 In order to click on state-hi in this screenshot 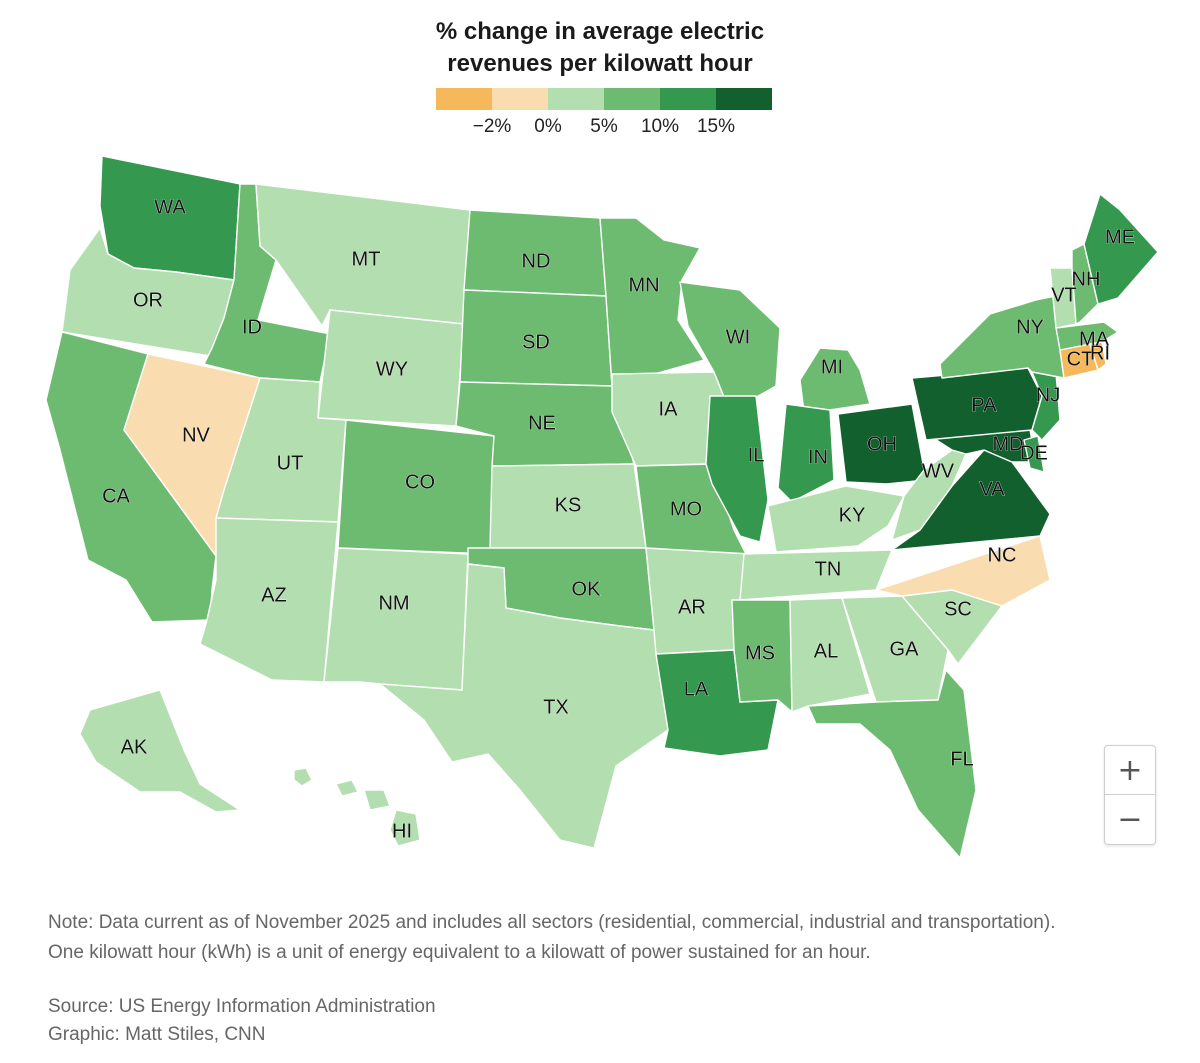, I will do `click(357, 807)`.